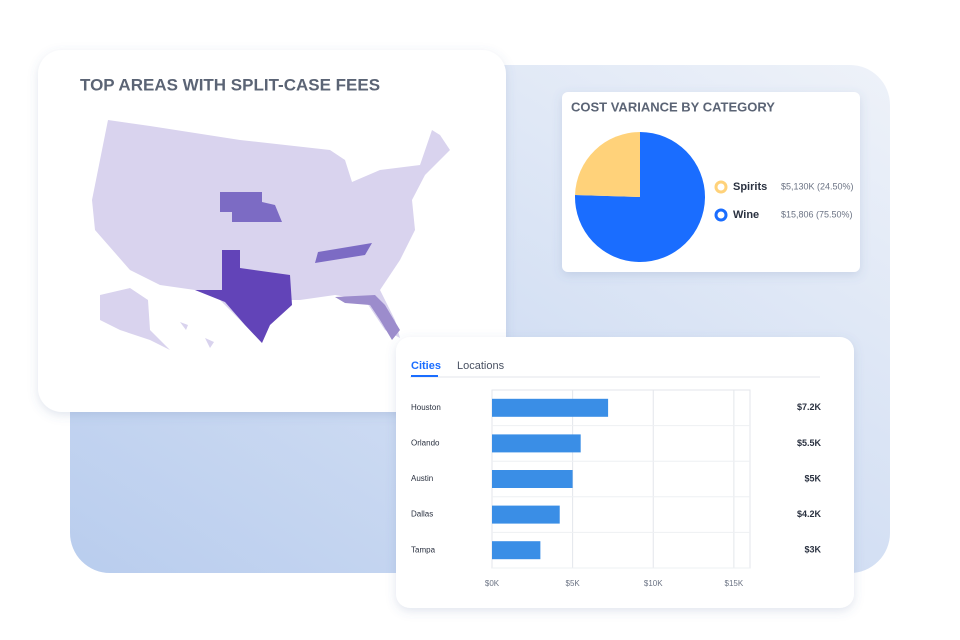  Describe the element at coordinates (809, 443) in the screenshot. I see `data-label: $5.5K` at that location.